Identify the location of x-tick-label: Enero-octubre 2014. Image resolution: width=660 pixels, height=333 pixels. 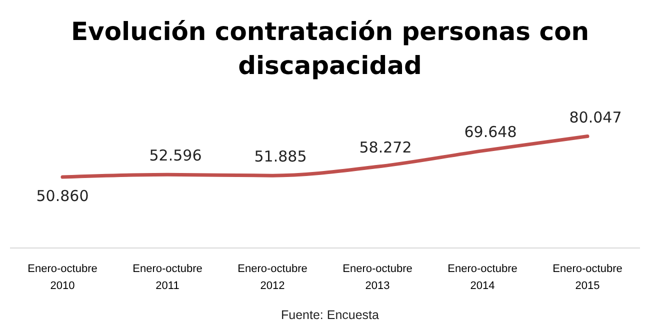
(483, 277).